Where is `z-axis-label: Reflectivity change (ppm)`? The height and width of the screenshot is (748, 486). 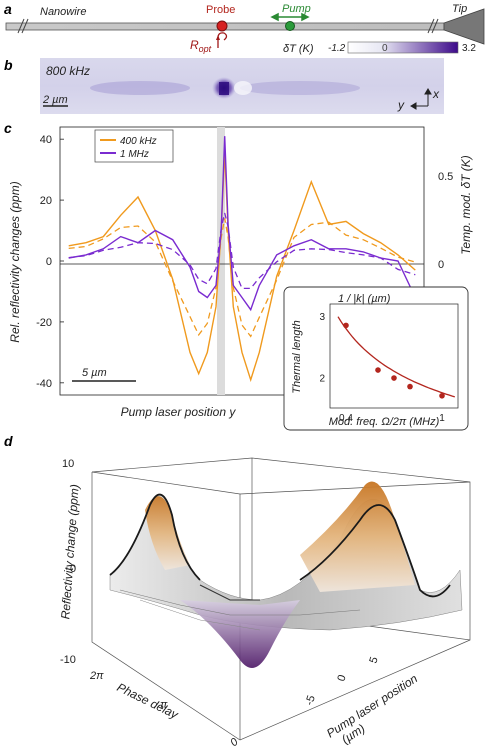
z-axis-label: Reflectivity change (ppm) is located at coordinates (69, 552).